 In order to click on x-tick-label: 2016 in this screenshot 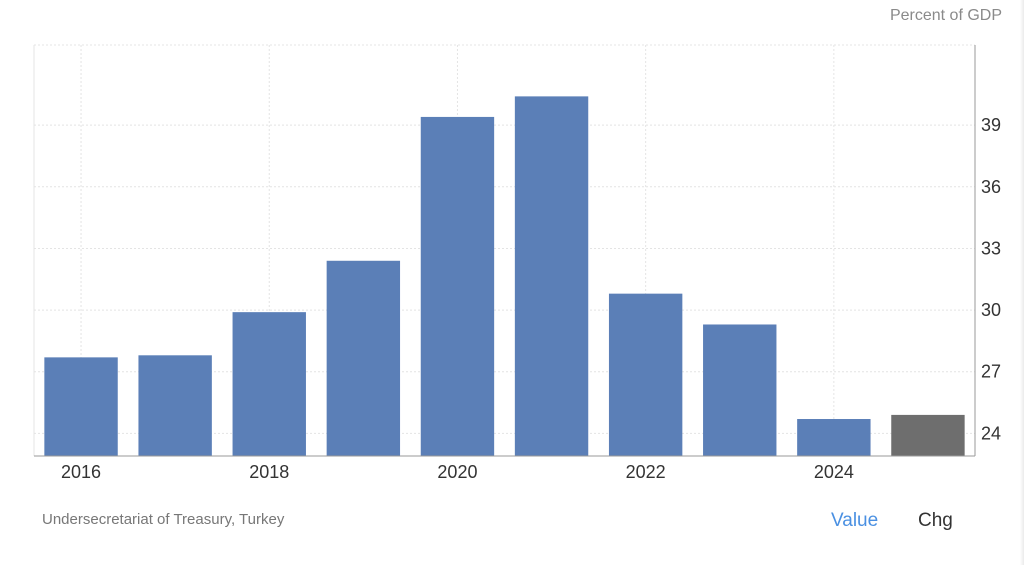, I will do `click(81, 472)`.